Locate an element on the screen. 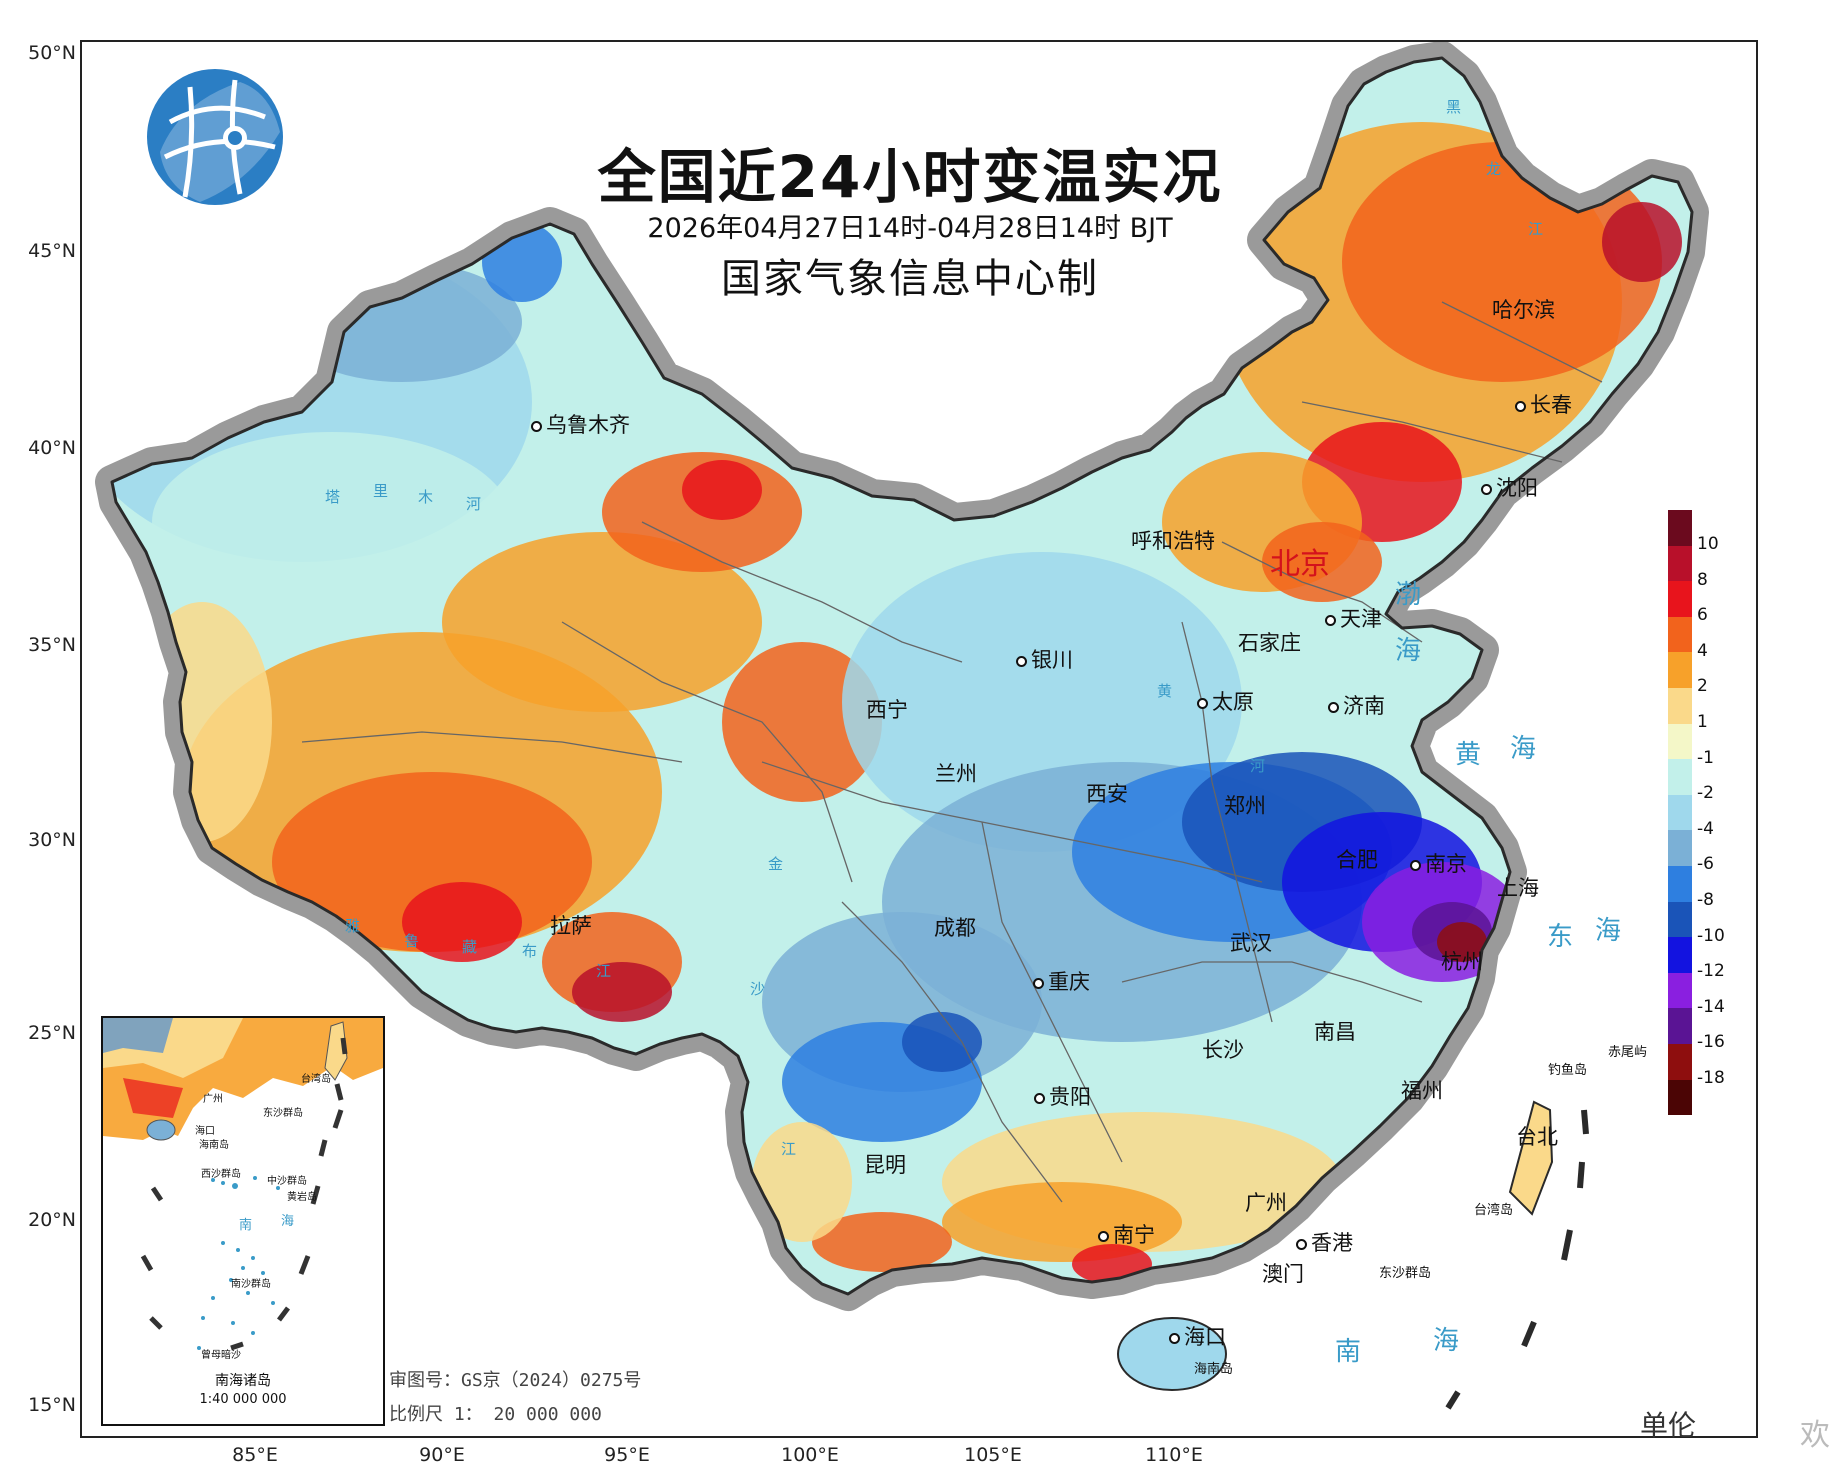 Image resolution: width=1840 pixels, height=1481 pixels. legend-tick-label: 6 is located at coordinates (1702, 615).